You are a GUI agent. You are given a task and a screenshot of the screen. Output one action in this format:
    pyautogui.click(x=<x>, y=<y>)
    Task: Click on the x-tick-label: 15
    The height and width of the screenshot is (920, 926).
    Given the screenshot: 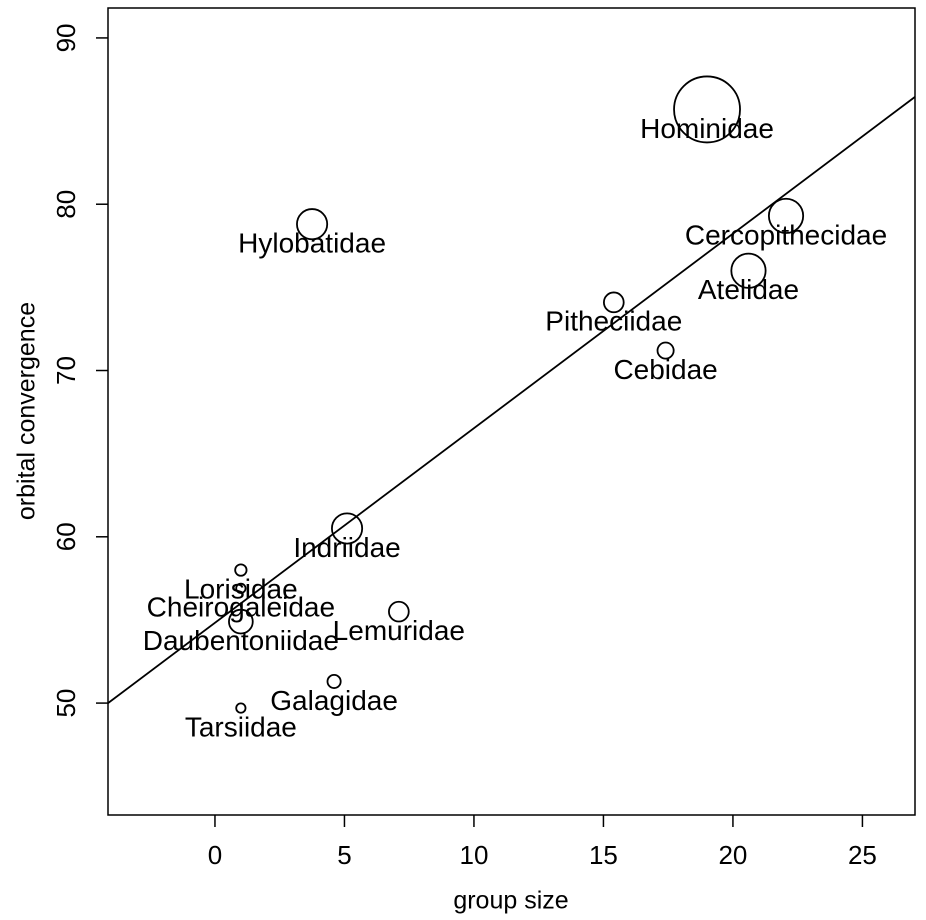 What is the action you would take?
    pyautogui.click(x=603, y=855)
    